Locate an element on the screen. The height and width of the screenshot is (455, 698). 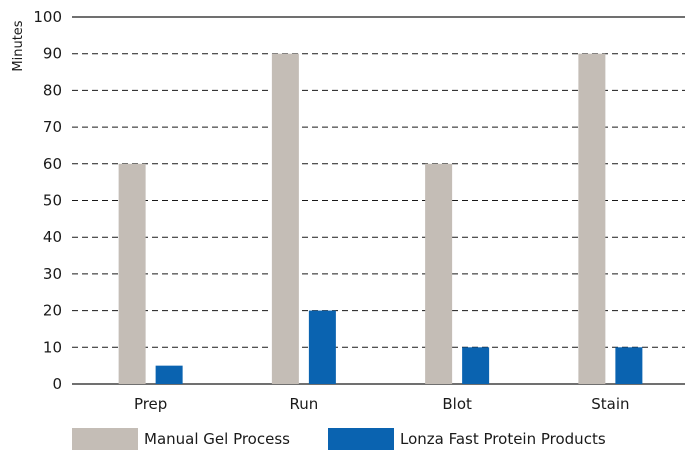
y-tick-label-40: 40 is located at coordinates (52, 237).